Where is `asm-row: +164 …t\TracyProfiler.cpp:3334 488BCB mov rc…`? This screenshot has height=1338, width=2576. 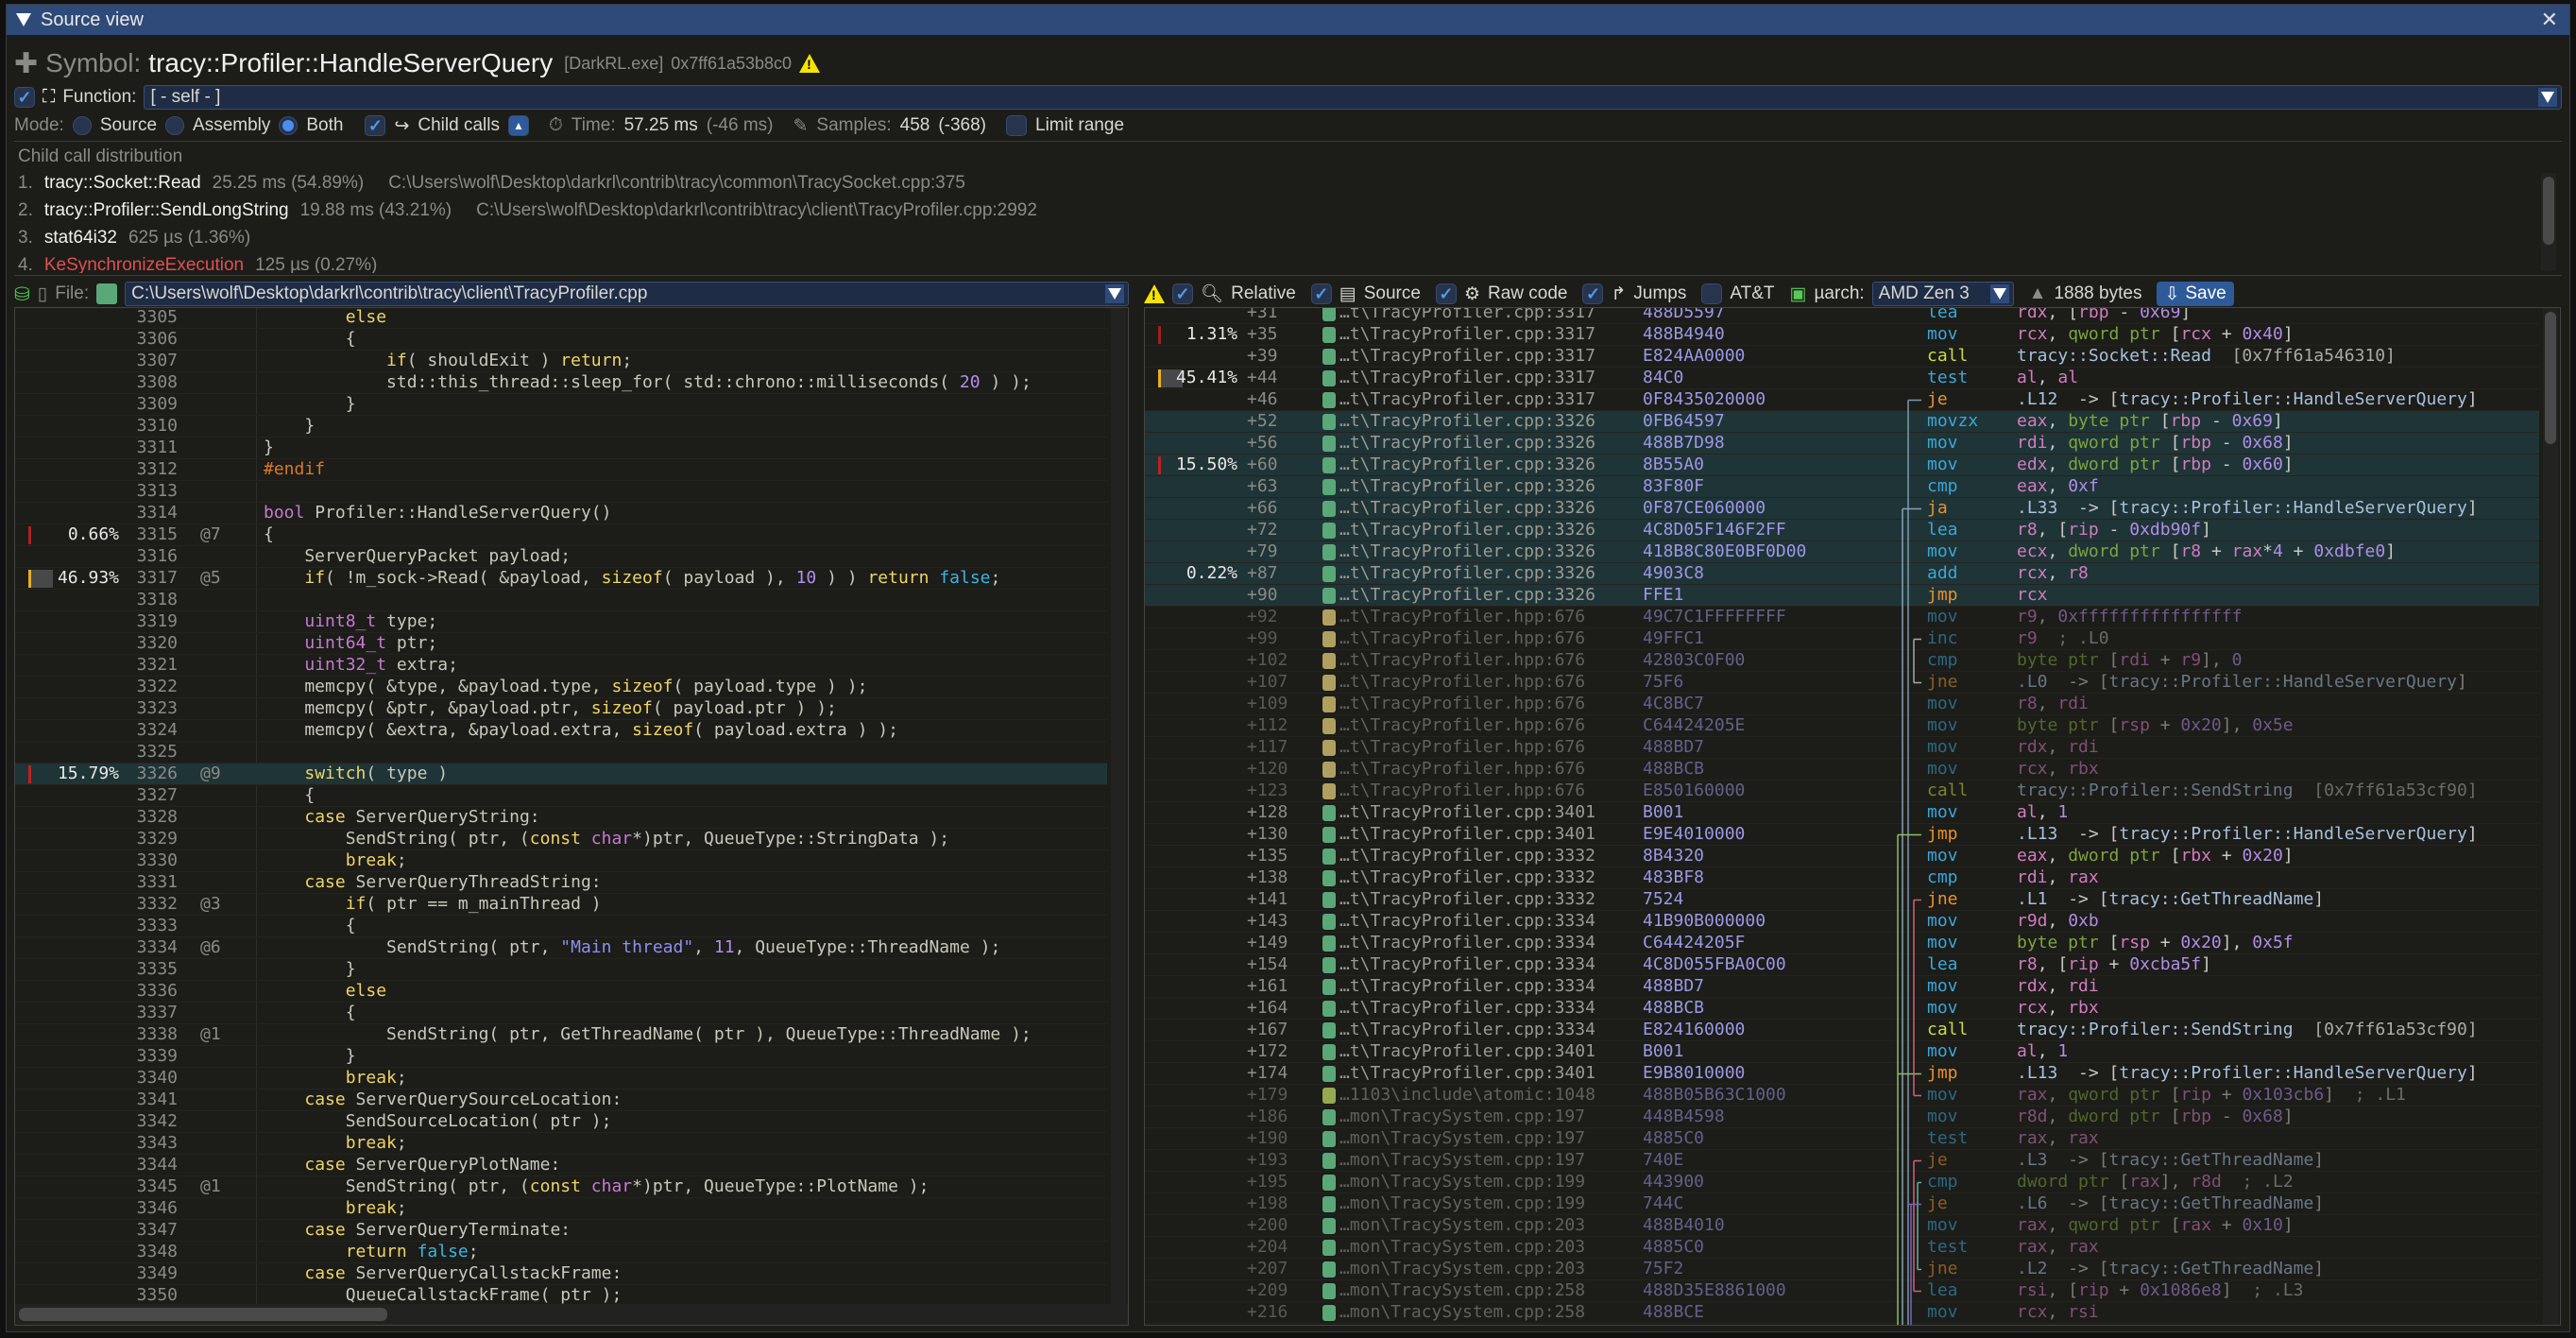
asm-row: +164 …t\TracyProfiler.cpp:3334 488BCB mov rc… is located at coordinates (1842, 1009).